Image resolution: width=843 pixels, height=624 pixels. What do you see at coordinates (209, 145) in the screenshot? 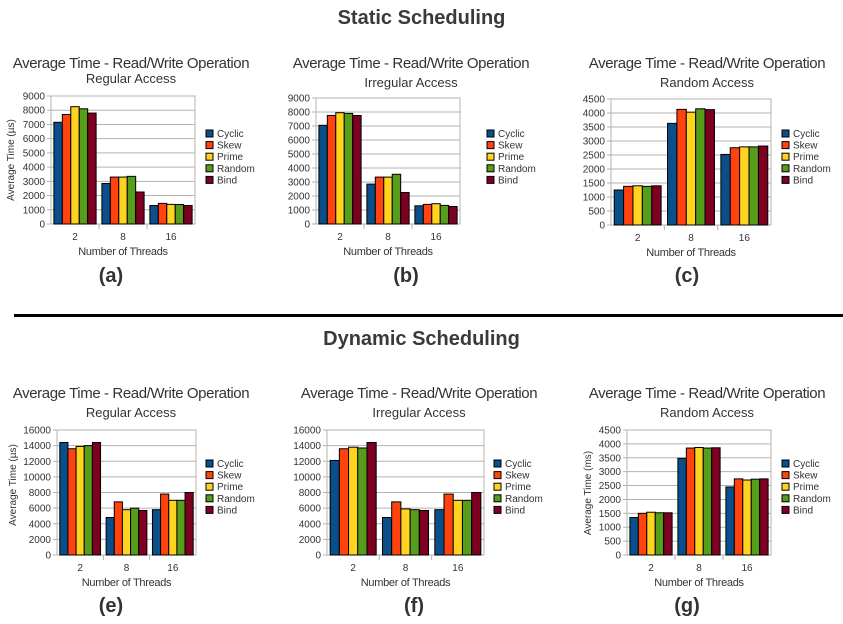
I see `chart-a-legend-swatch-skew` at bounding box center [209, 145].